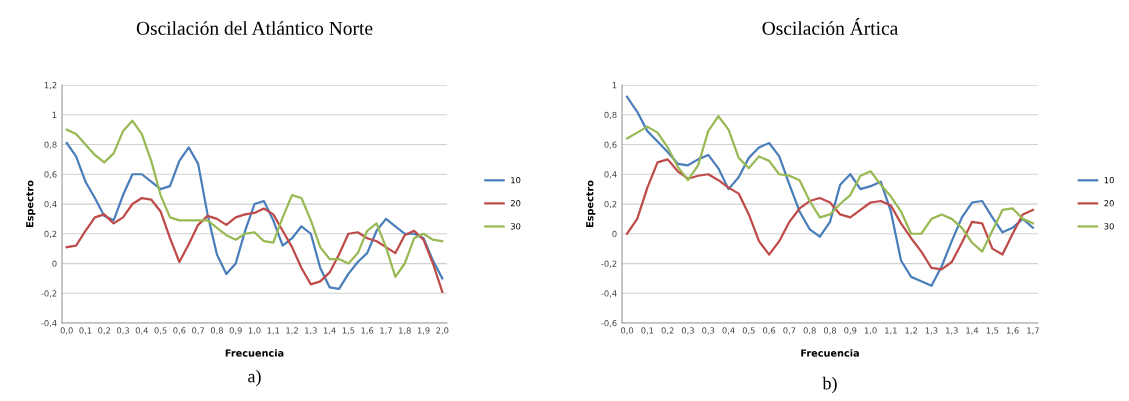 This screenshot has width=1129, height=401. Describe the element at coordinates (830, 26) in the screenshot. I see `chart-title: Oscilación Ártica` at that location.